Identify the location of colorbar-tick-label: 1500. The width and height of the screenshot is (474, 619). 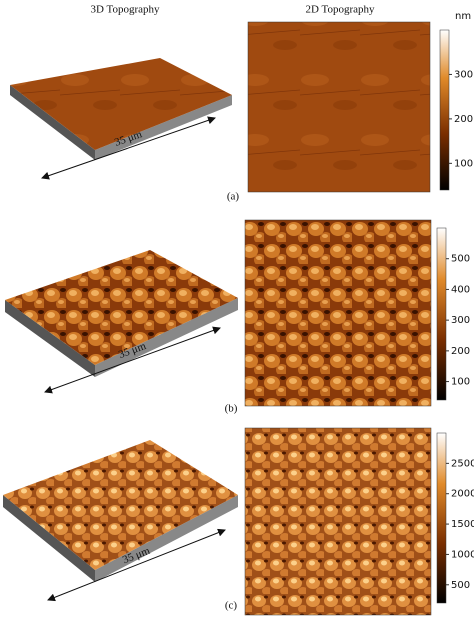
(462, 524).